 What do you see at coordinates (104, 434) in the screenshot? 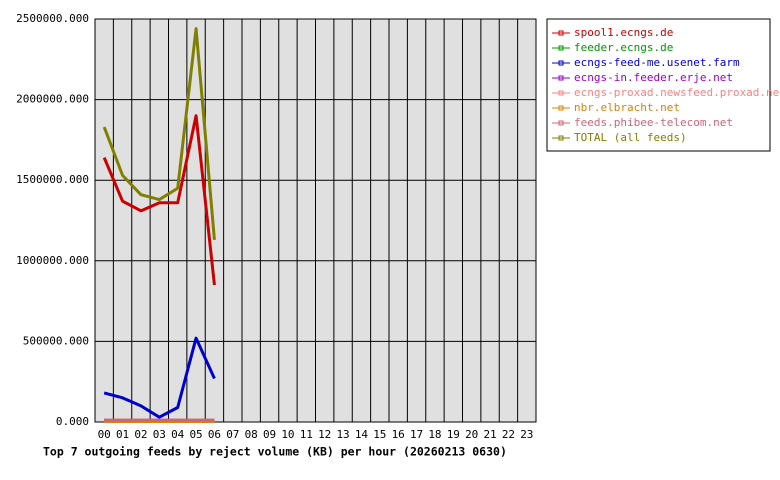
I see `x-tick-label: 00` at bounding box center [104, 434].